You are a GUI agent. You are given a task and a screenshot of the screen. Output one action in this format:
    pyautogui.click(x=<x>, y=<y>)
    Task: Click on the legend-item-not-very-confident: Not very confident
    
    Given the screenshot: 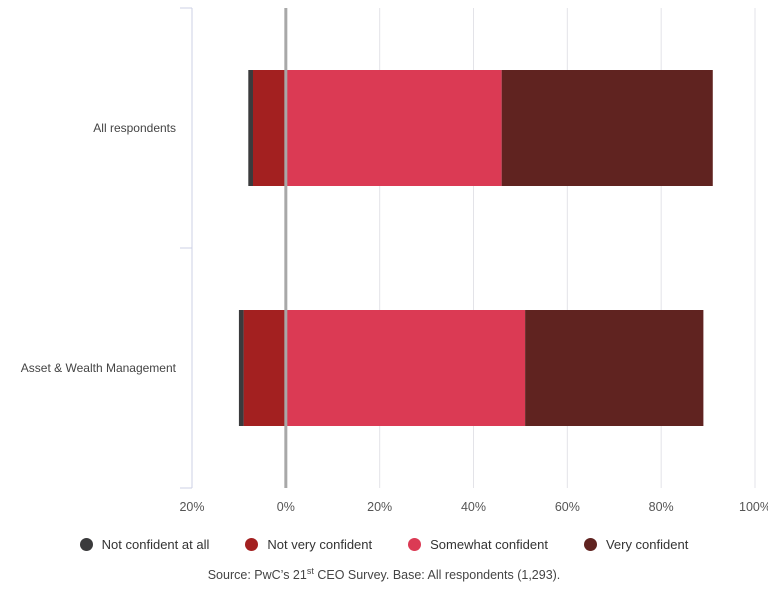 What is the action you would take?
    pyautogui.click(x=308, y=544)
    